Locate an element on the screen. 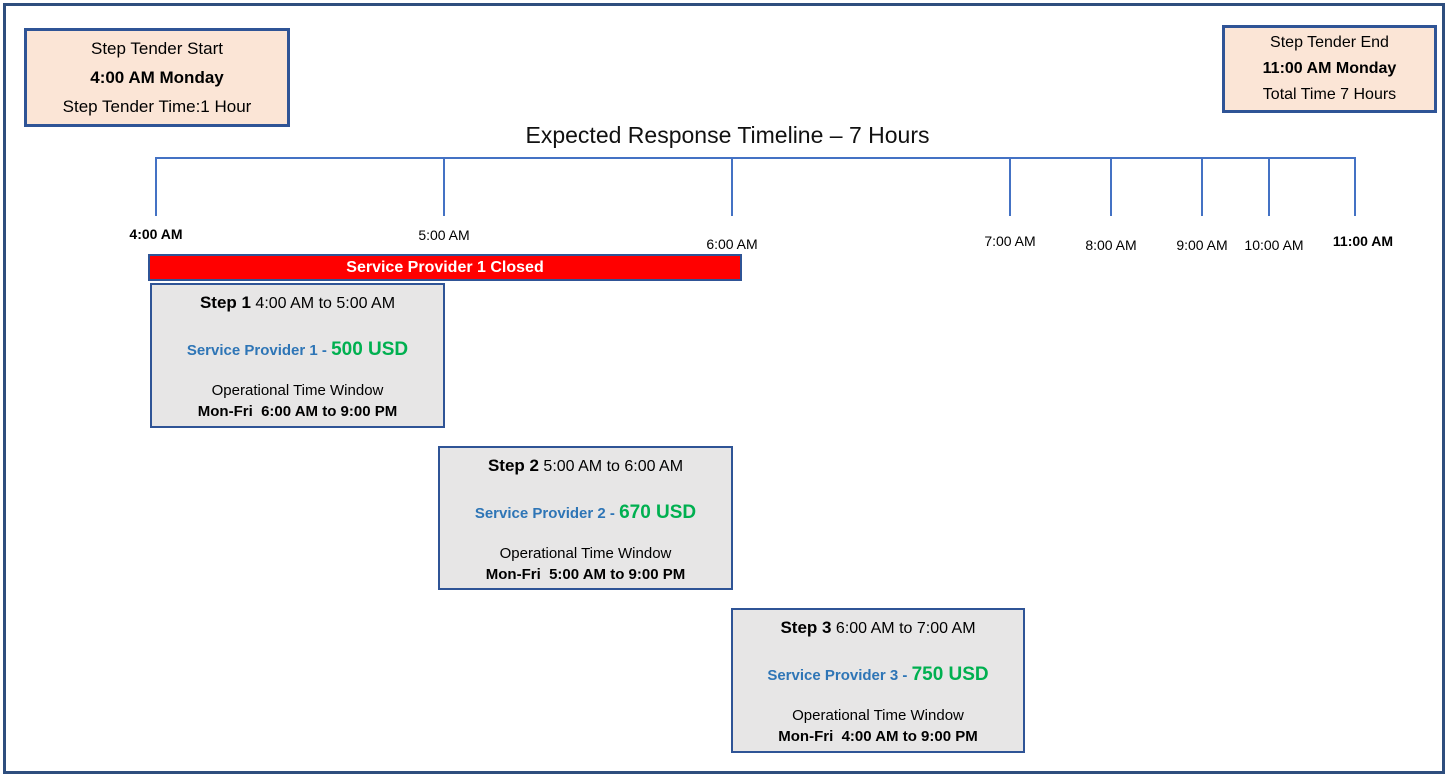 This screenshot has height=784, width=1455. tick-900am is located at coordinates (1202, 186).